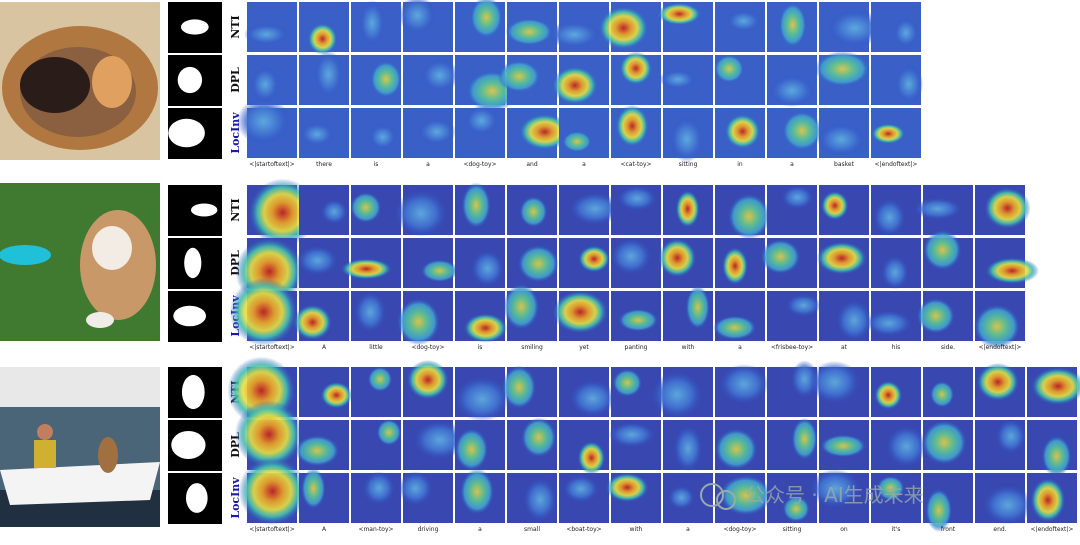 The height and width of the screenshot is (545, 1080). I want to click on token-label: <frisbee-toy>, so click(792, 347).